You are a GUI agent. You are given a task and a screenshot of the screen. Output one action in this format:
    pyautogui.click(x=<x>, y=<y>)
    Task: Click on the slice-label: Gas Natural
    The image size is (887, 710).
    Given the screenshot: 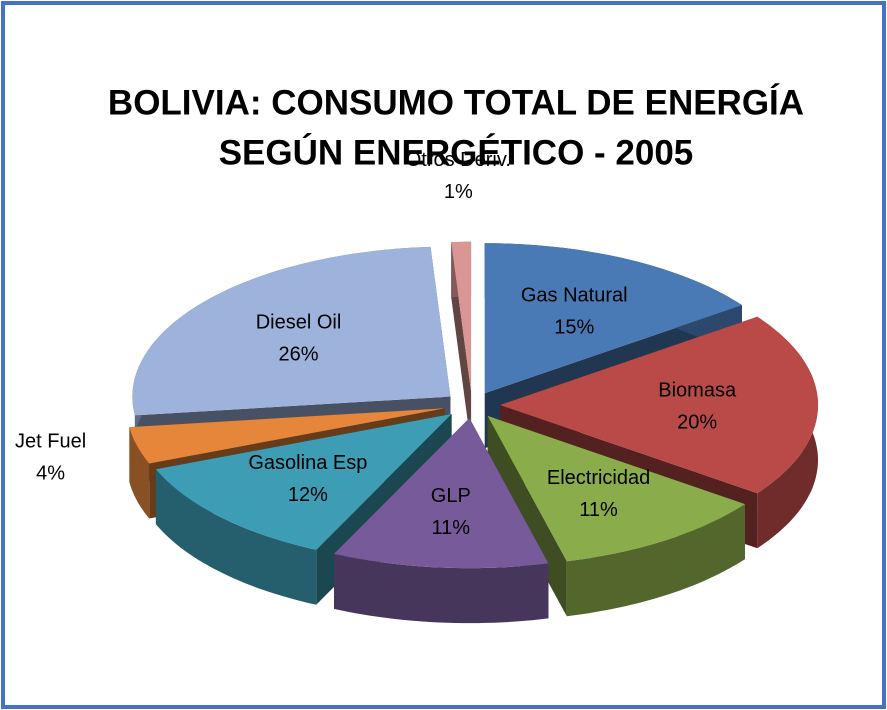 What is the action you would take?
    pyautogui.click(x=574, y=296)
    